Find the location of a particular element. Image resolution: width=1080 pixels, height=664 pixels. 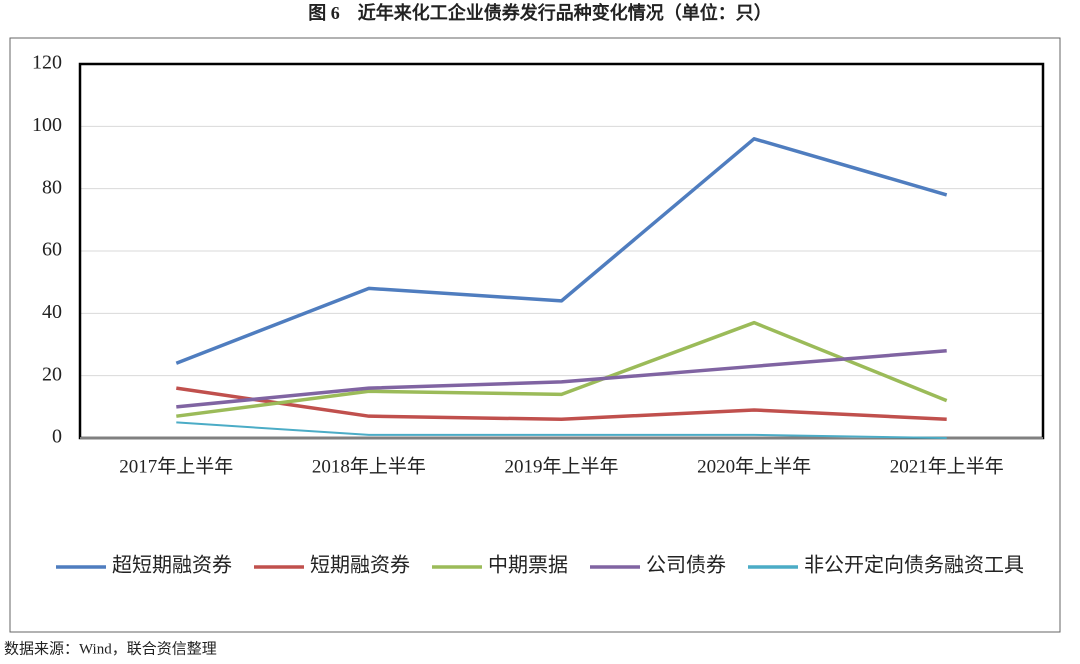

x-tick-label: 2017年上半年 is located at coordinates (176, 466).